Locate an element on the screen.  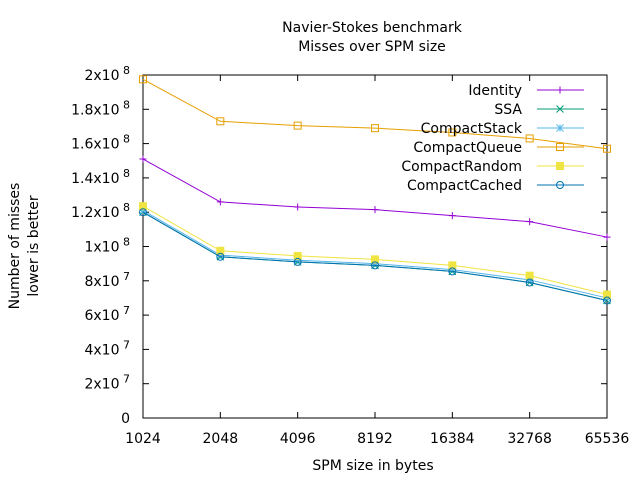
x-tick-label: 8192 is located at coordinates (375, 439).